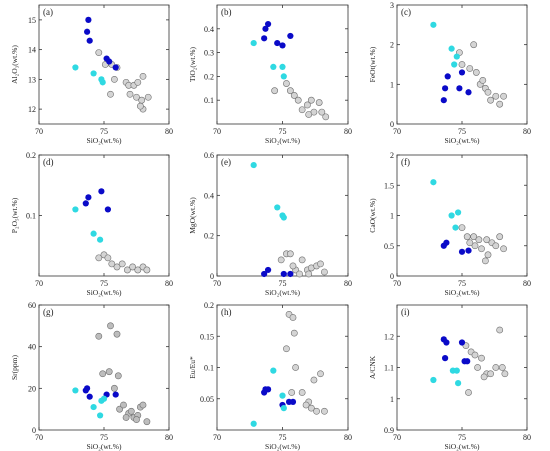  What do you see at coordinates (48, 12) in the screenshot?
I see `panel-tag: (a)` at bounding box center [48, 12].